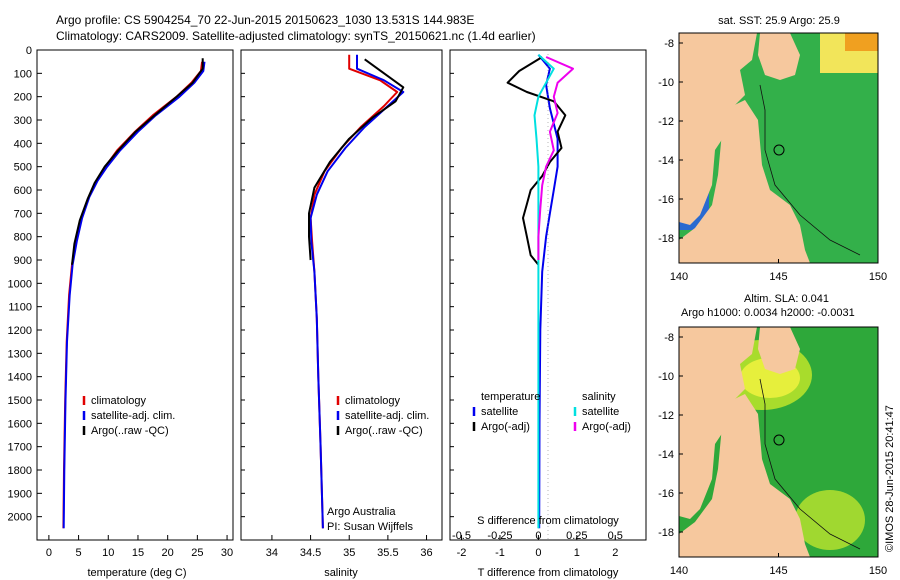 This screenshot has height=580, width=900. What do you see at coordinates (861, 42) in the screenshot?
I see `sst-hot-patch` at bounding box center [861, 42].